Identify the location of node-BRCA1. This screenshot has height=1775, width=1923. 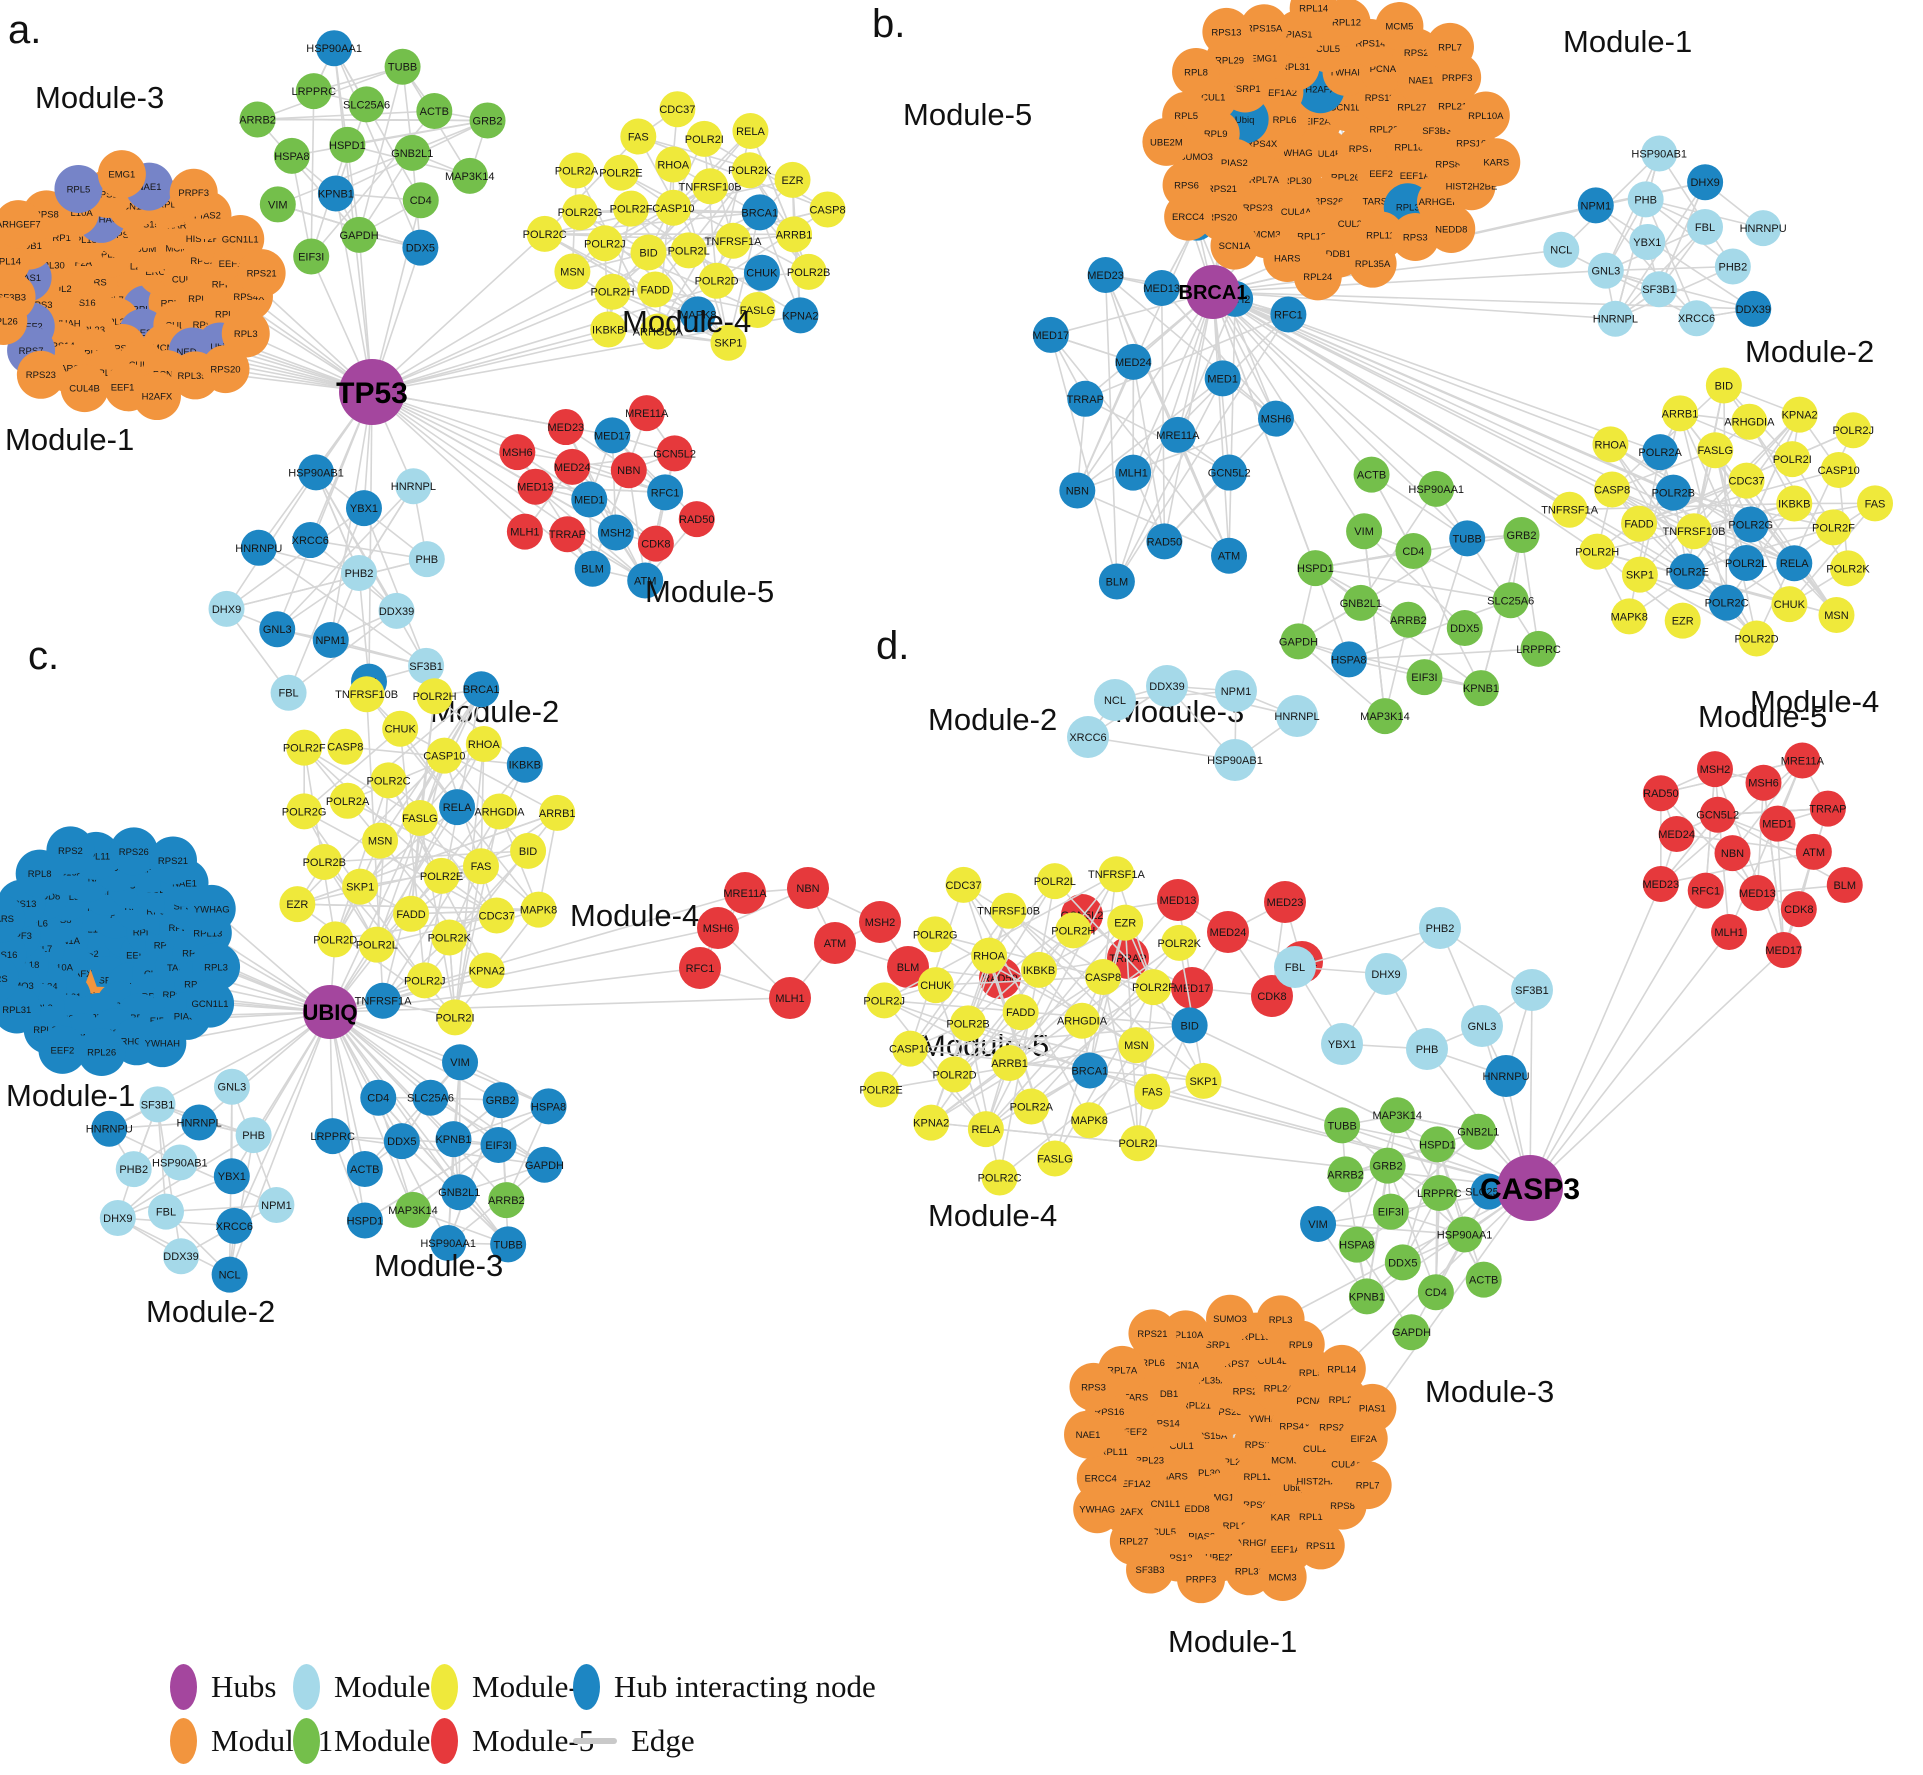
(481, 689).